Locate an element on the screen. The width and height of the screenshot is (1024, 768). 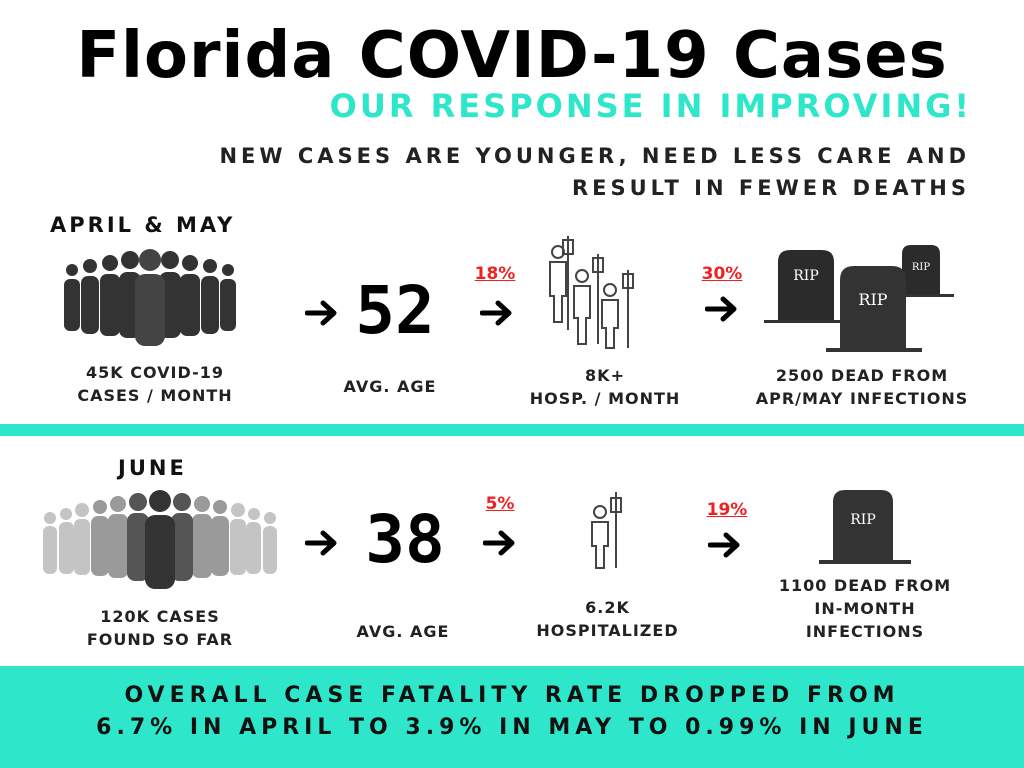
cases-line-2: CASES / MONTH is located at coordinates (155, 395).